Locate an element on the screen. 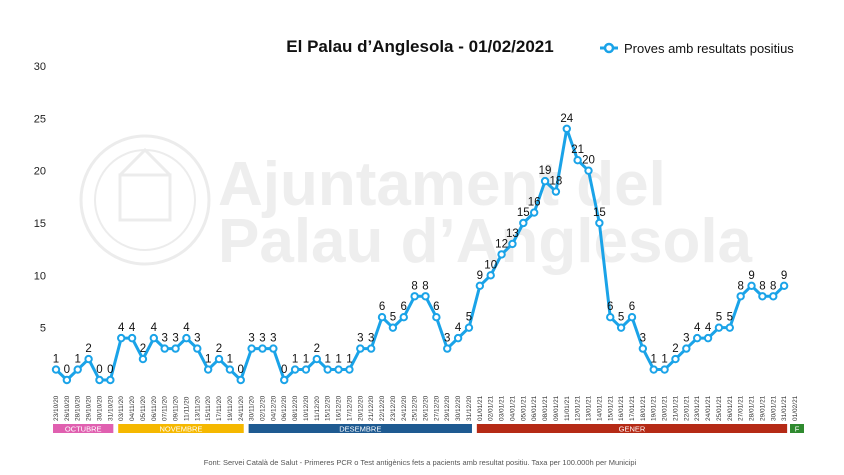  x-tick-label: 02/01/21 is located at coordinates (491, 408).